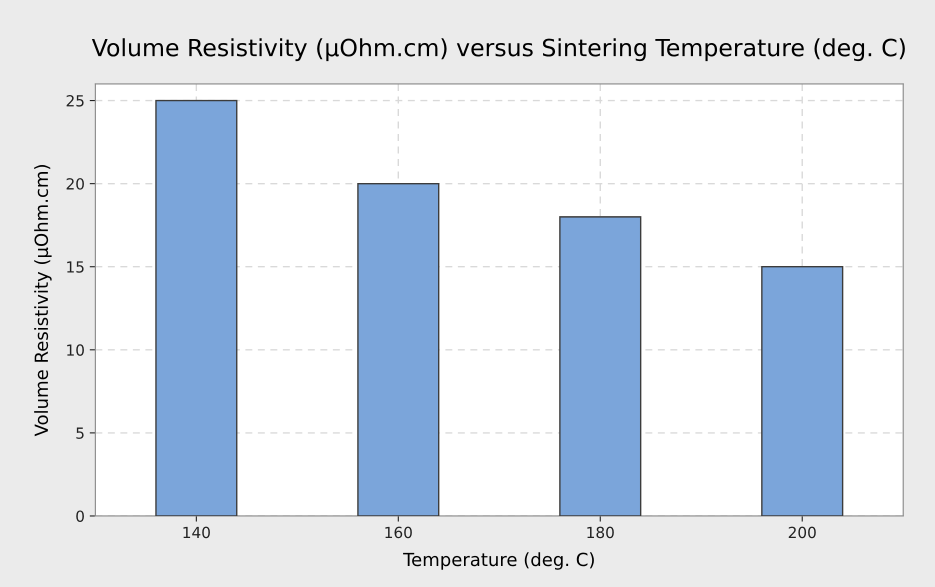 Image resolution: width=935 pixels, height=587 pixels. What do you see at coordinates (80, 433) in the screenshot?
I see `y-tick-label: 5` at bounding box center [80, 433].